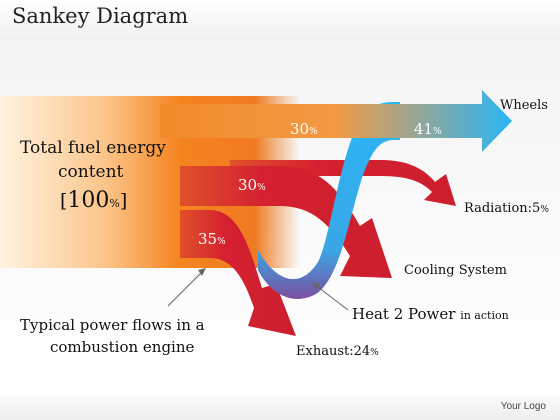  What do you see at coordinates (212, 239) in the screenshot?
I see `exhaust-inner-pct: 35%` at bounding box center [212, 239].